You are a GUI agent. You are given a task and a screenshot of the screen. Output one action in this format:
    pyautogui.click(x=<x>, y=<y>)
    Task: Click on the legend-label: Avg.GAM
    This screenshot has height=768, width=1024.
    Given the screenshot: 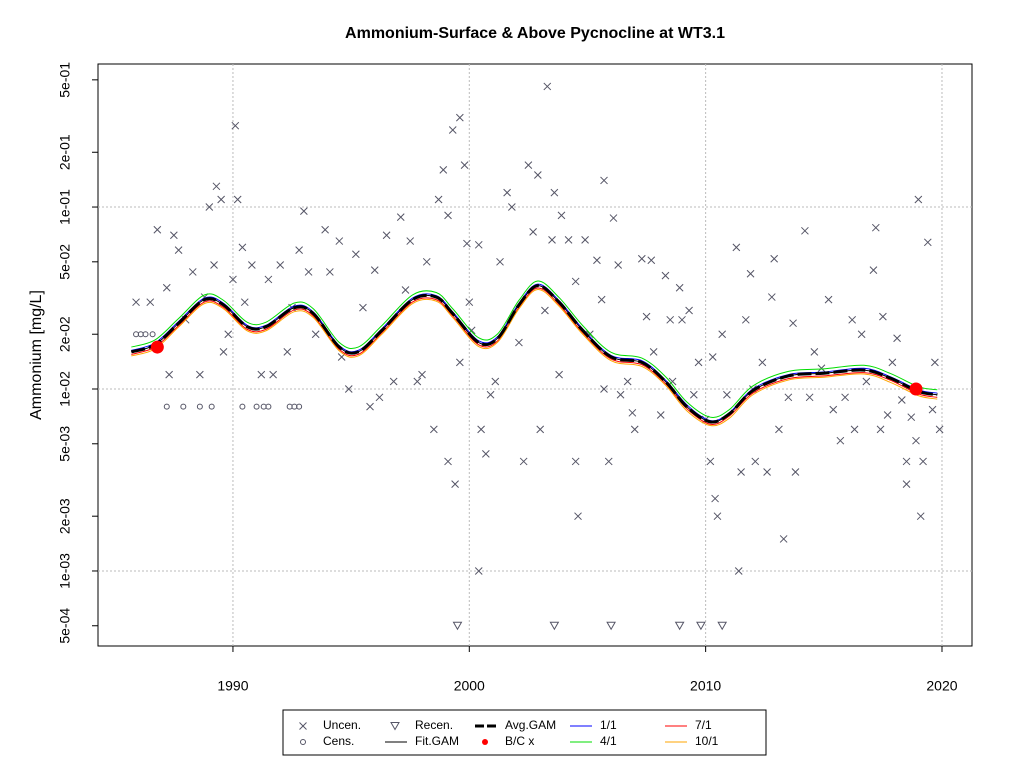 What is the action you would take?
    pyautogui.click(x=530, y=725)
    